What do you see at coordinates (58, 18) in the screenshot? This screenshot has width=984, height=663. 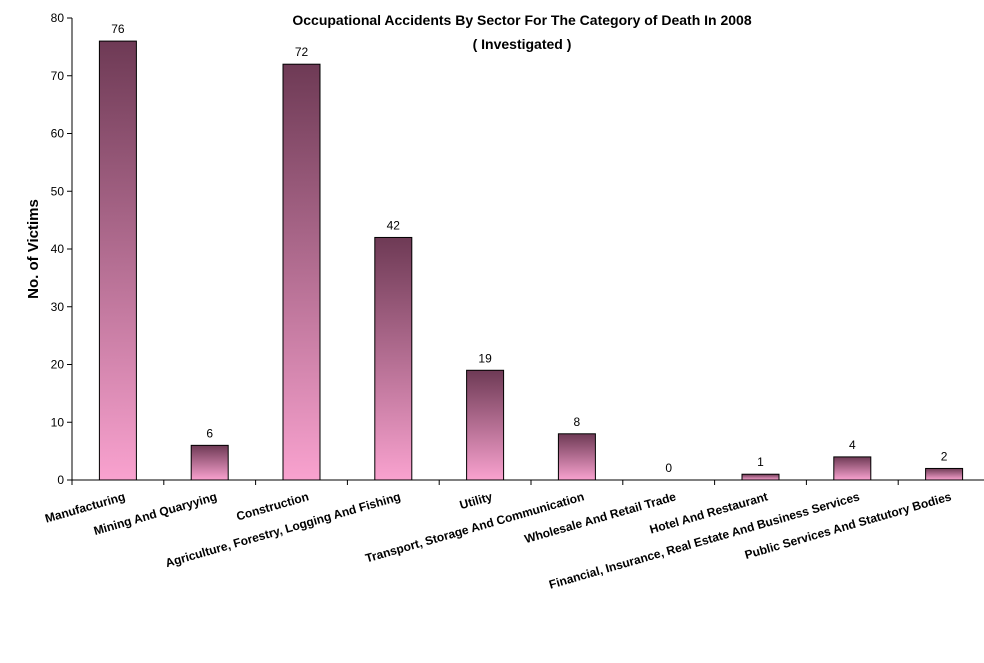 I see `y-tick-label: 80` at bounding box center [58, 18].